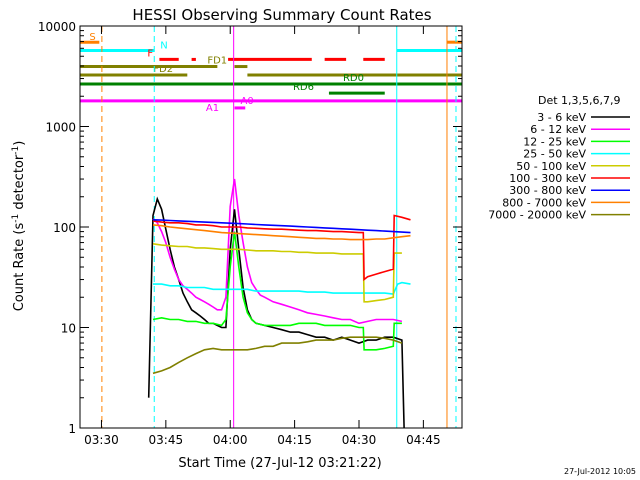 This screenshot has height=480, width=640. What do you see at coordinates (281, 15) in the screenshot?
I see `chart-title: HESSI Observing Summary Count Rates` at bounding box center [281, 15].